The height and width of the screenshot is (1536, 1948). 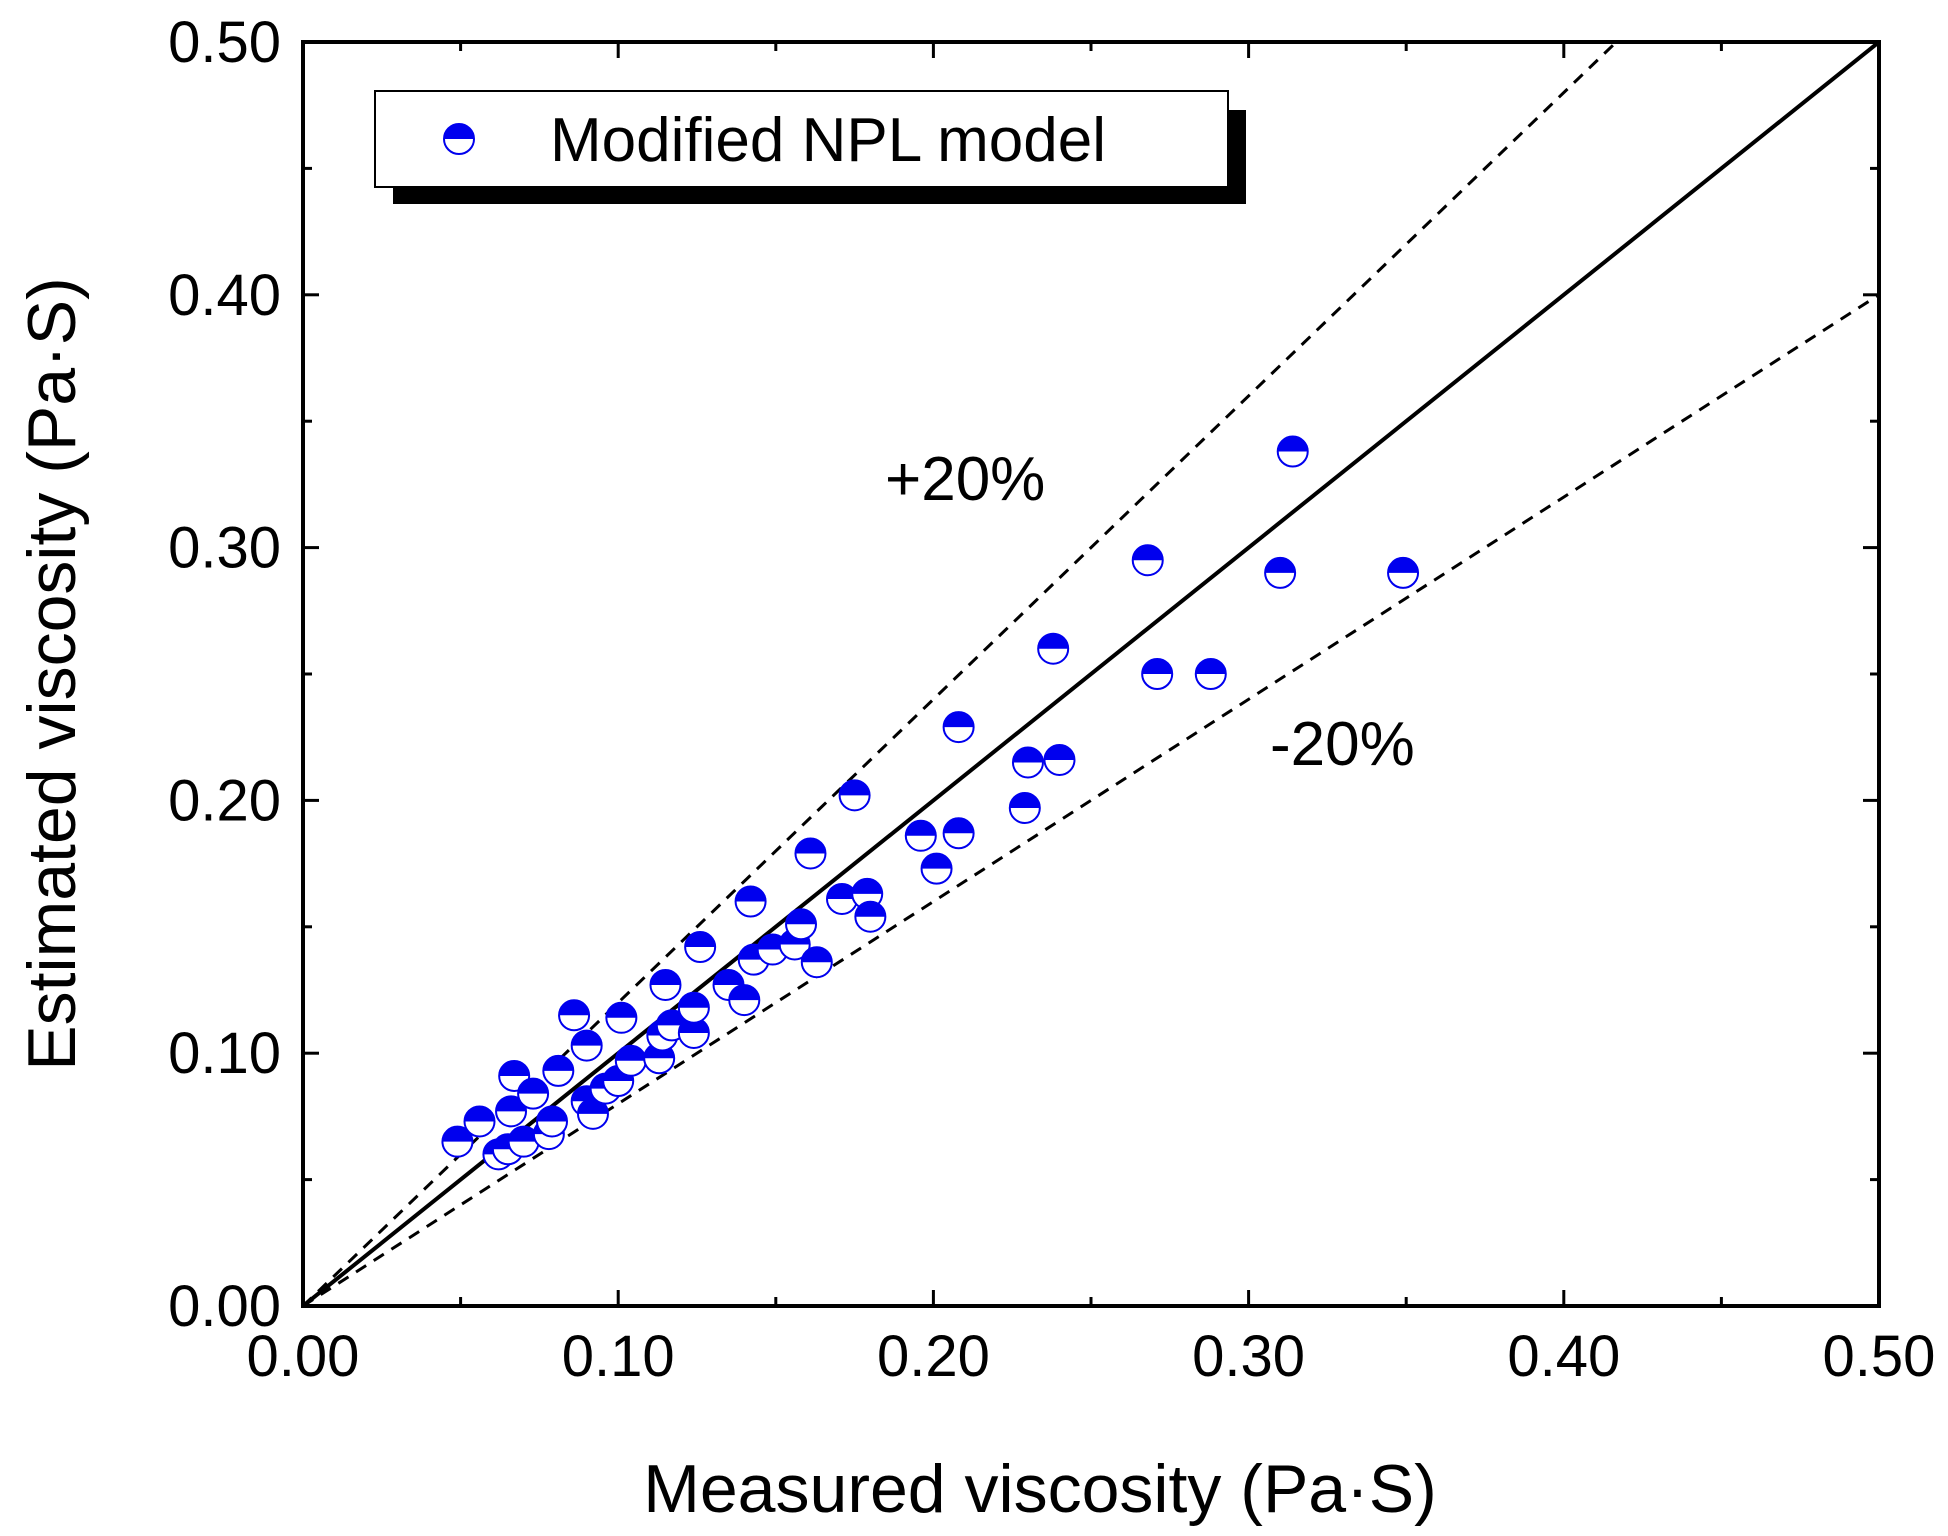 I want to click on x-tick-label: 0.20, so click(x=933, y=1356).